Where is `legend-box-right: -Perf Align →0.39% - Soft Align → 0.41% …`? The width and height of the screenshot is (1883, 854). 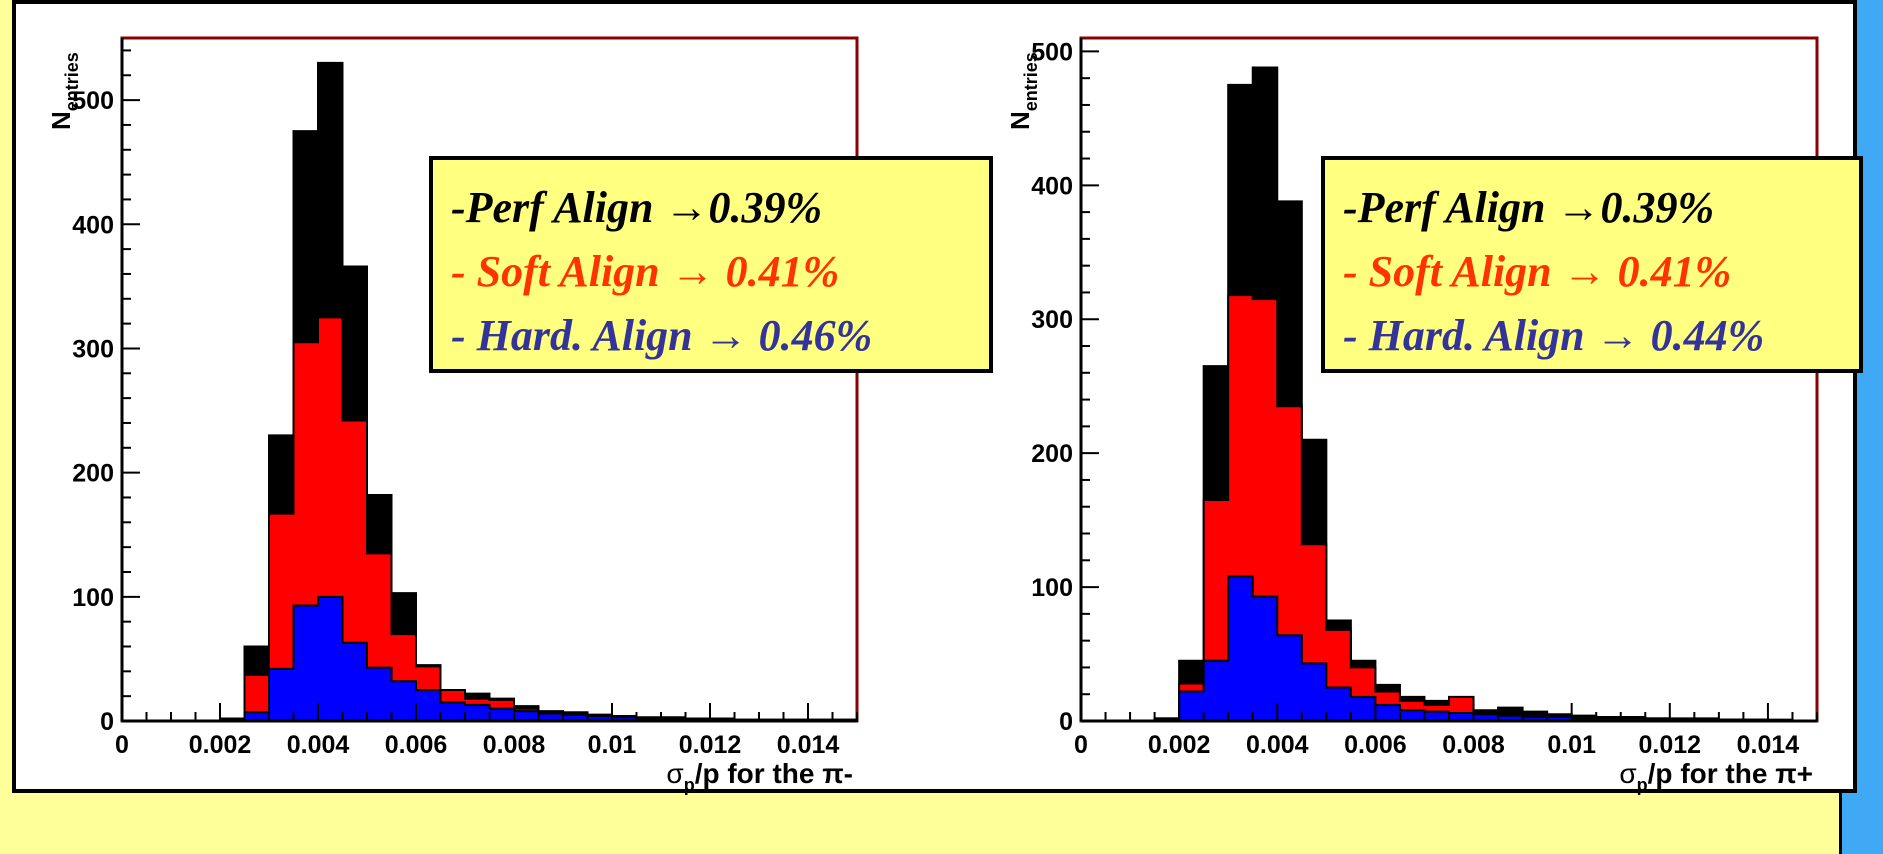 legend-box-right: -Perf Align →0.39% - Soft Align → 0.41% … is located at coordinates (1592, 264).